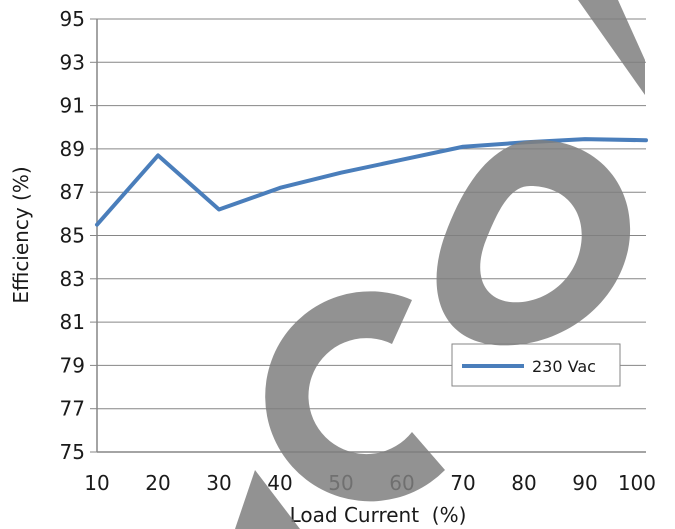 This screenshot has height=529, width=675. What do you see at coordinates (279, 483) in the screenshot?
I see `x-tick-label: 40` at bounding box center [279, 483].